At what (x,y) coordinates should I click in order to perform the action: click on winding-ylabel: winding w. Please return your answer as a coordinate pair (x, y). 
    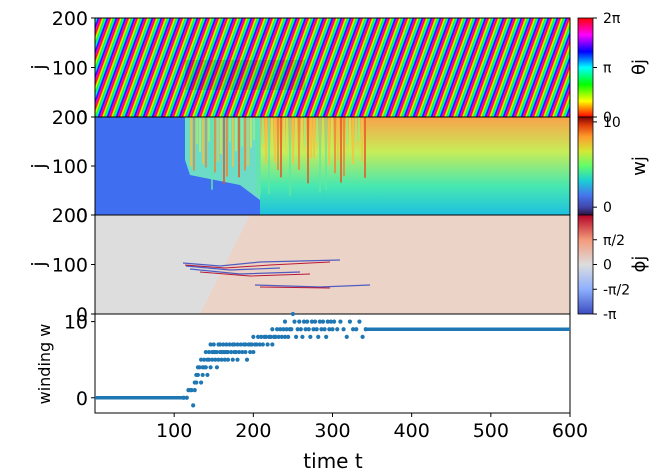
    Looking at the image, I should click on (44, 364).